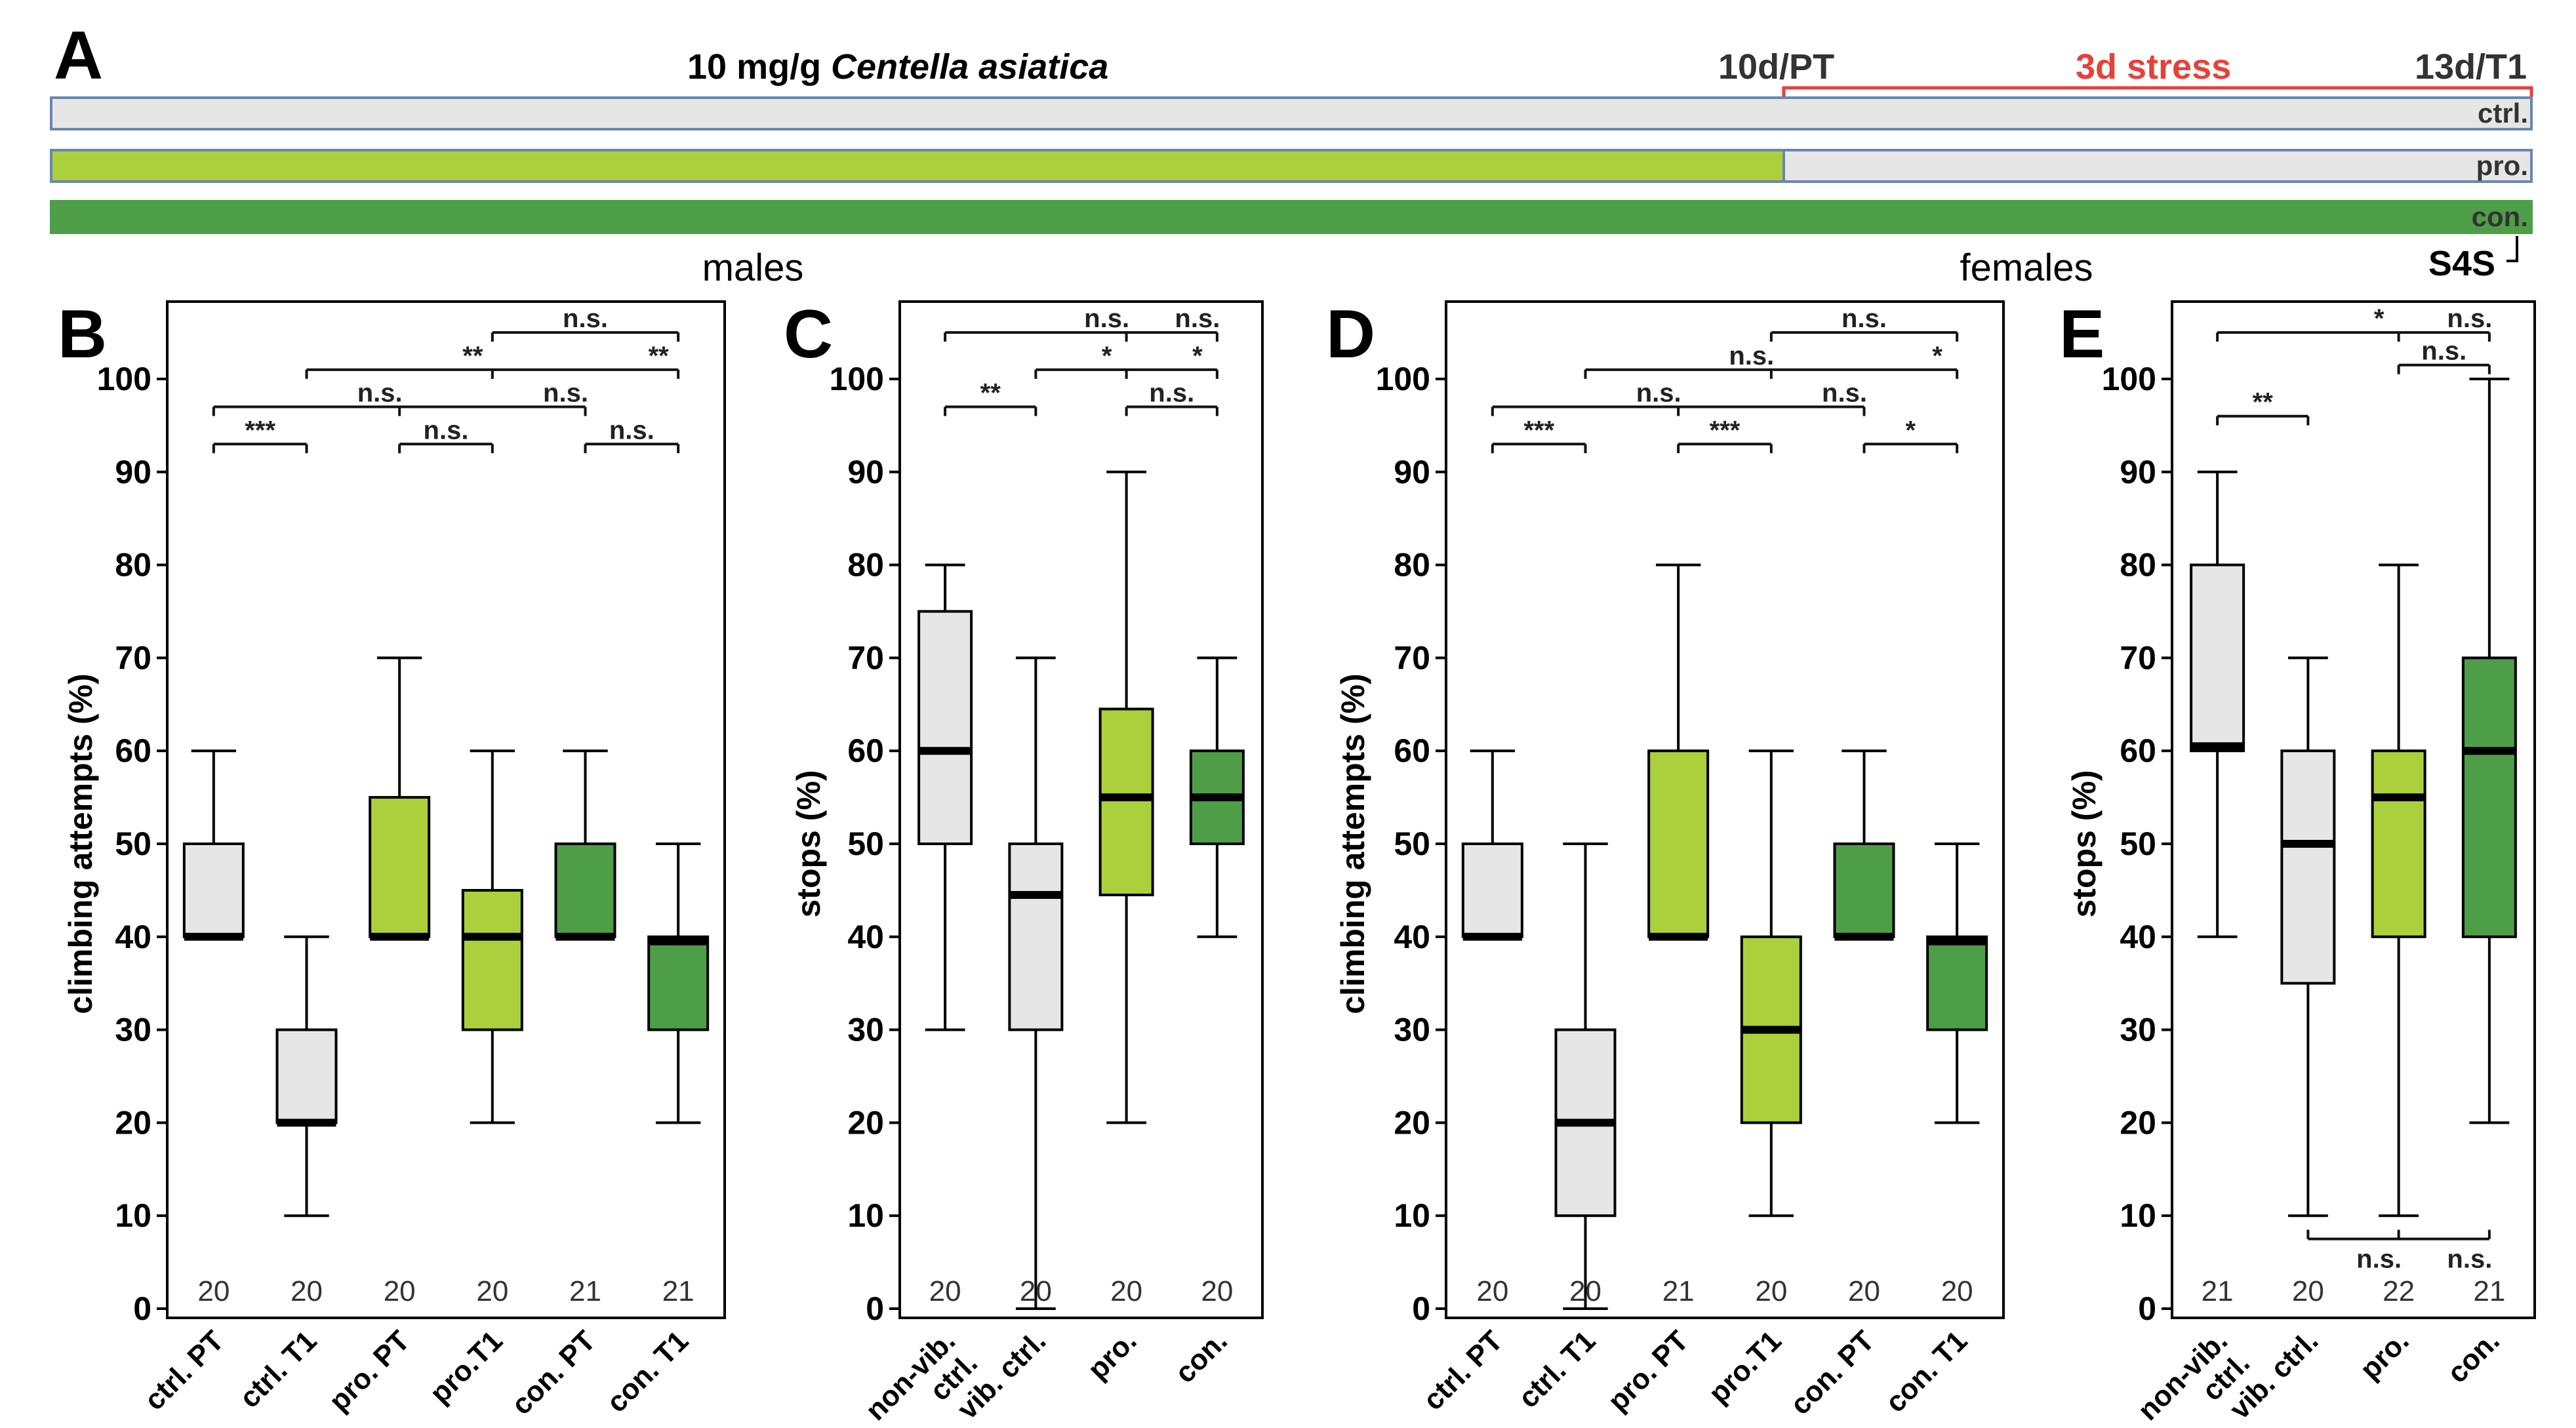  I want to click on sample-size-label: 22, so click(2399, 1291).